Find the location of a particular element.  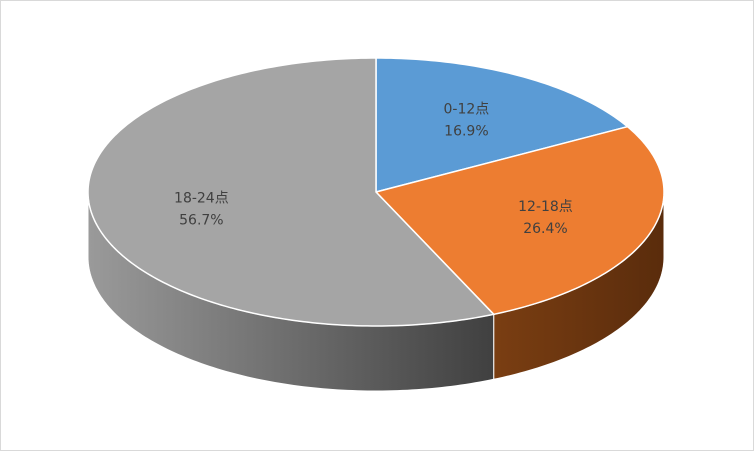

slice-value-label: 26.4% is located at coordinates (545, 229).